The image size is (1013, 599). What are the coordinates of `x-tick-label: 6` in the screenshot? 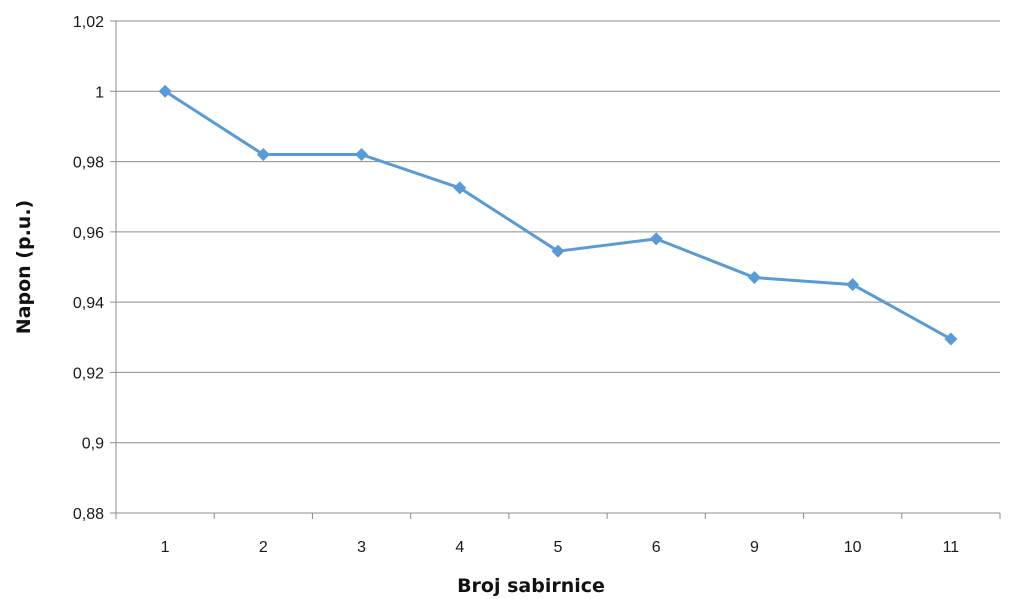 It's located at (656, 547).